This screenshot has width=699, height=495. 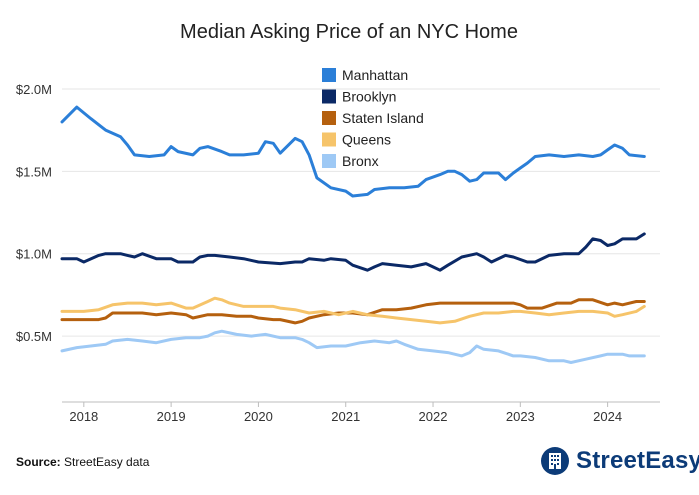 I want to click on streeteasy-logo: StreetEasy, so click(x=619, y=461).